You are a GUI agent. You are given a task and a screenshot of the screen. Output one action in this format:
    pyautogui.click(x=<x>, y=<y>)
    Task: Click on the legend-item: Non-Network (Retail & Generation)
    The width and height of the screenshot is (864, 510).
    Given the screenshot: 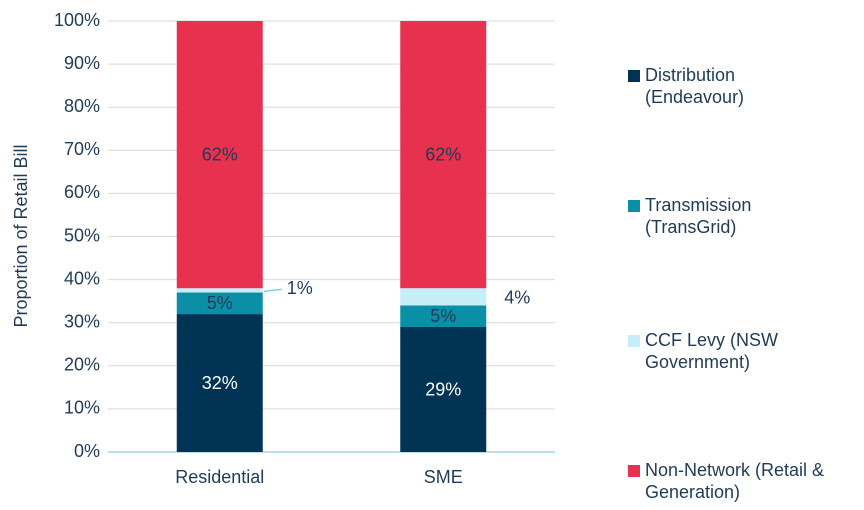 What is the action you would take?
    pyautogui.click(x=726, y=481)
    